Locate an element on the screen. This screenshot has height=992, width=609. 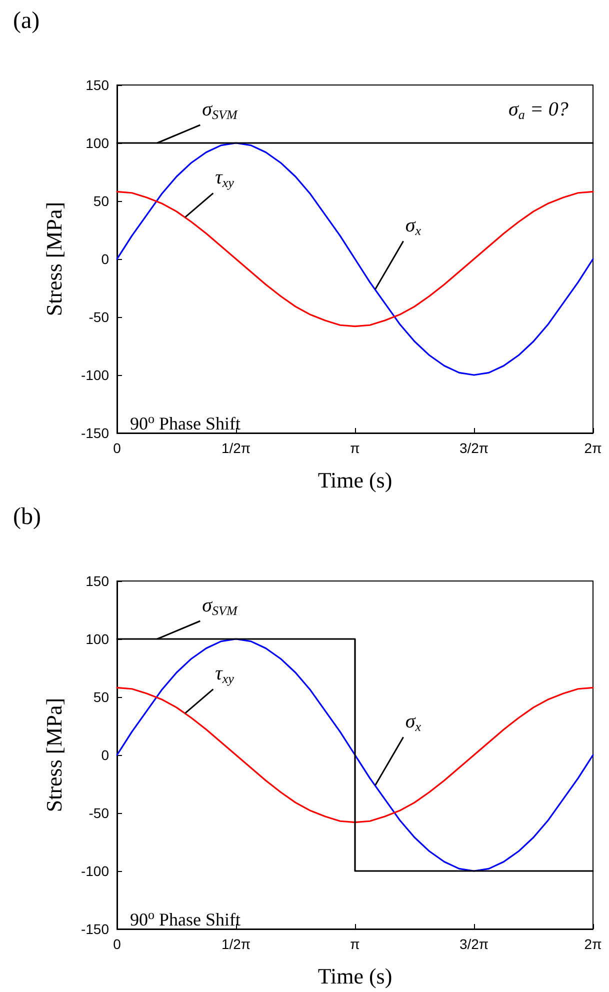
chart-title: (b) is located at coordinates (27, 517).